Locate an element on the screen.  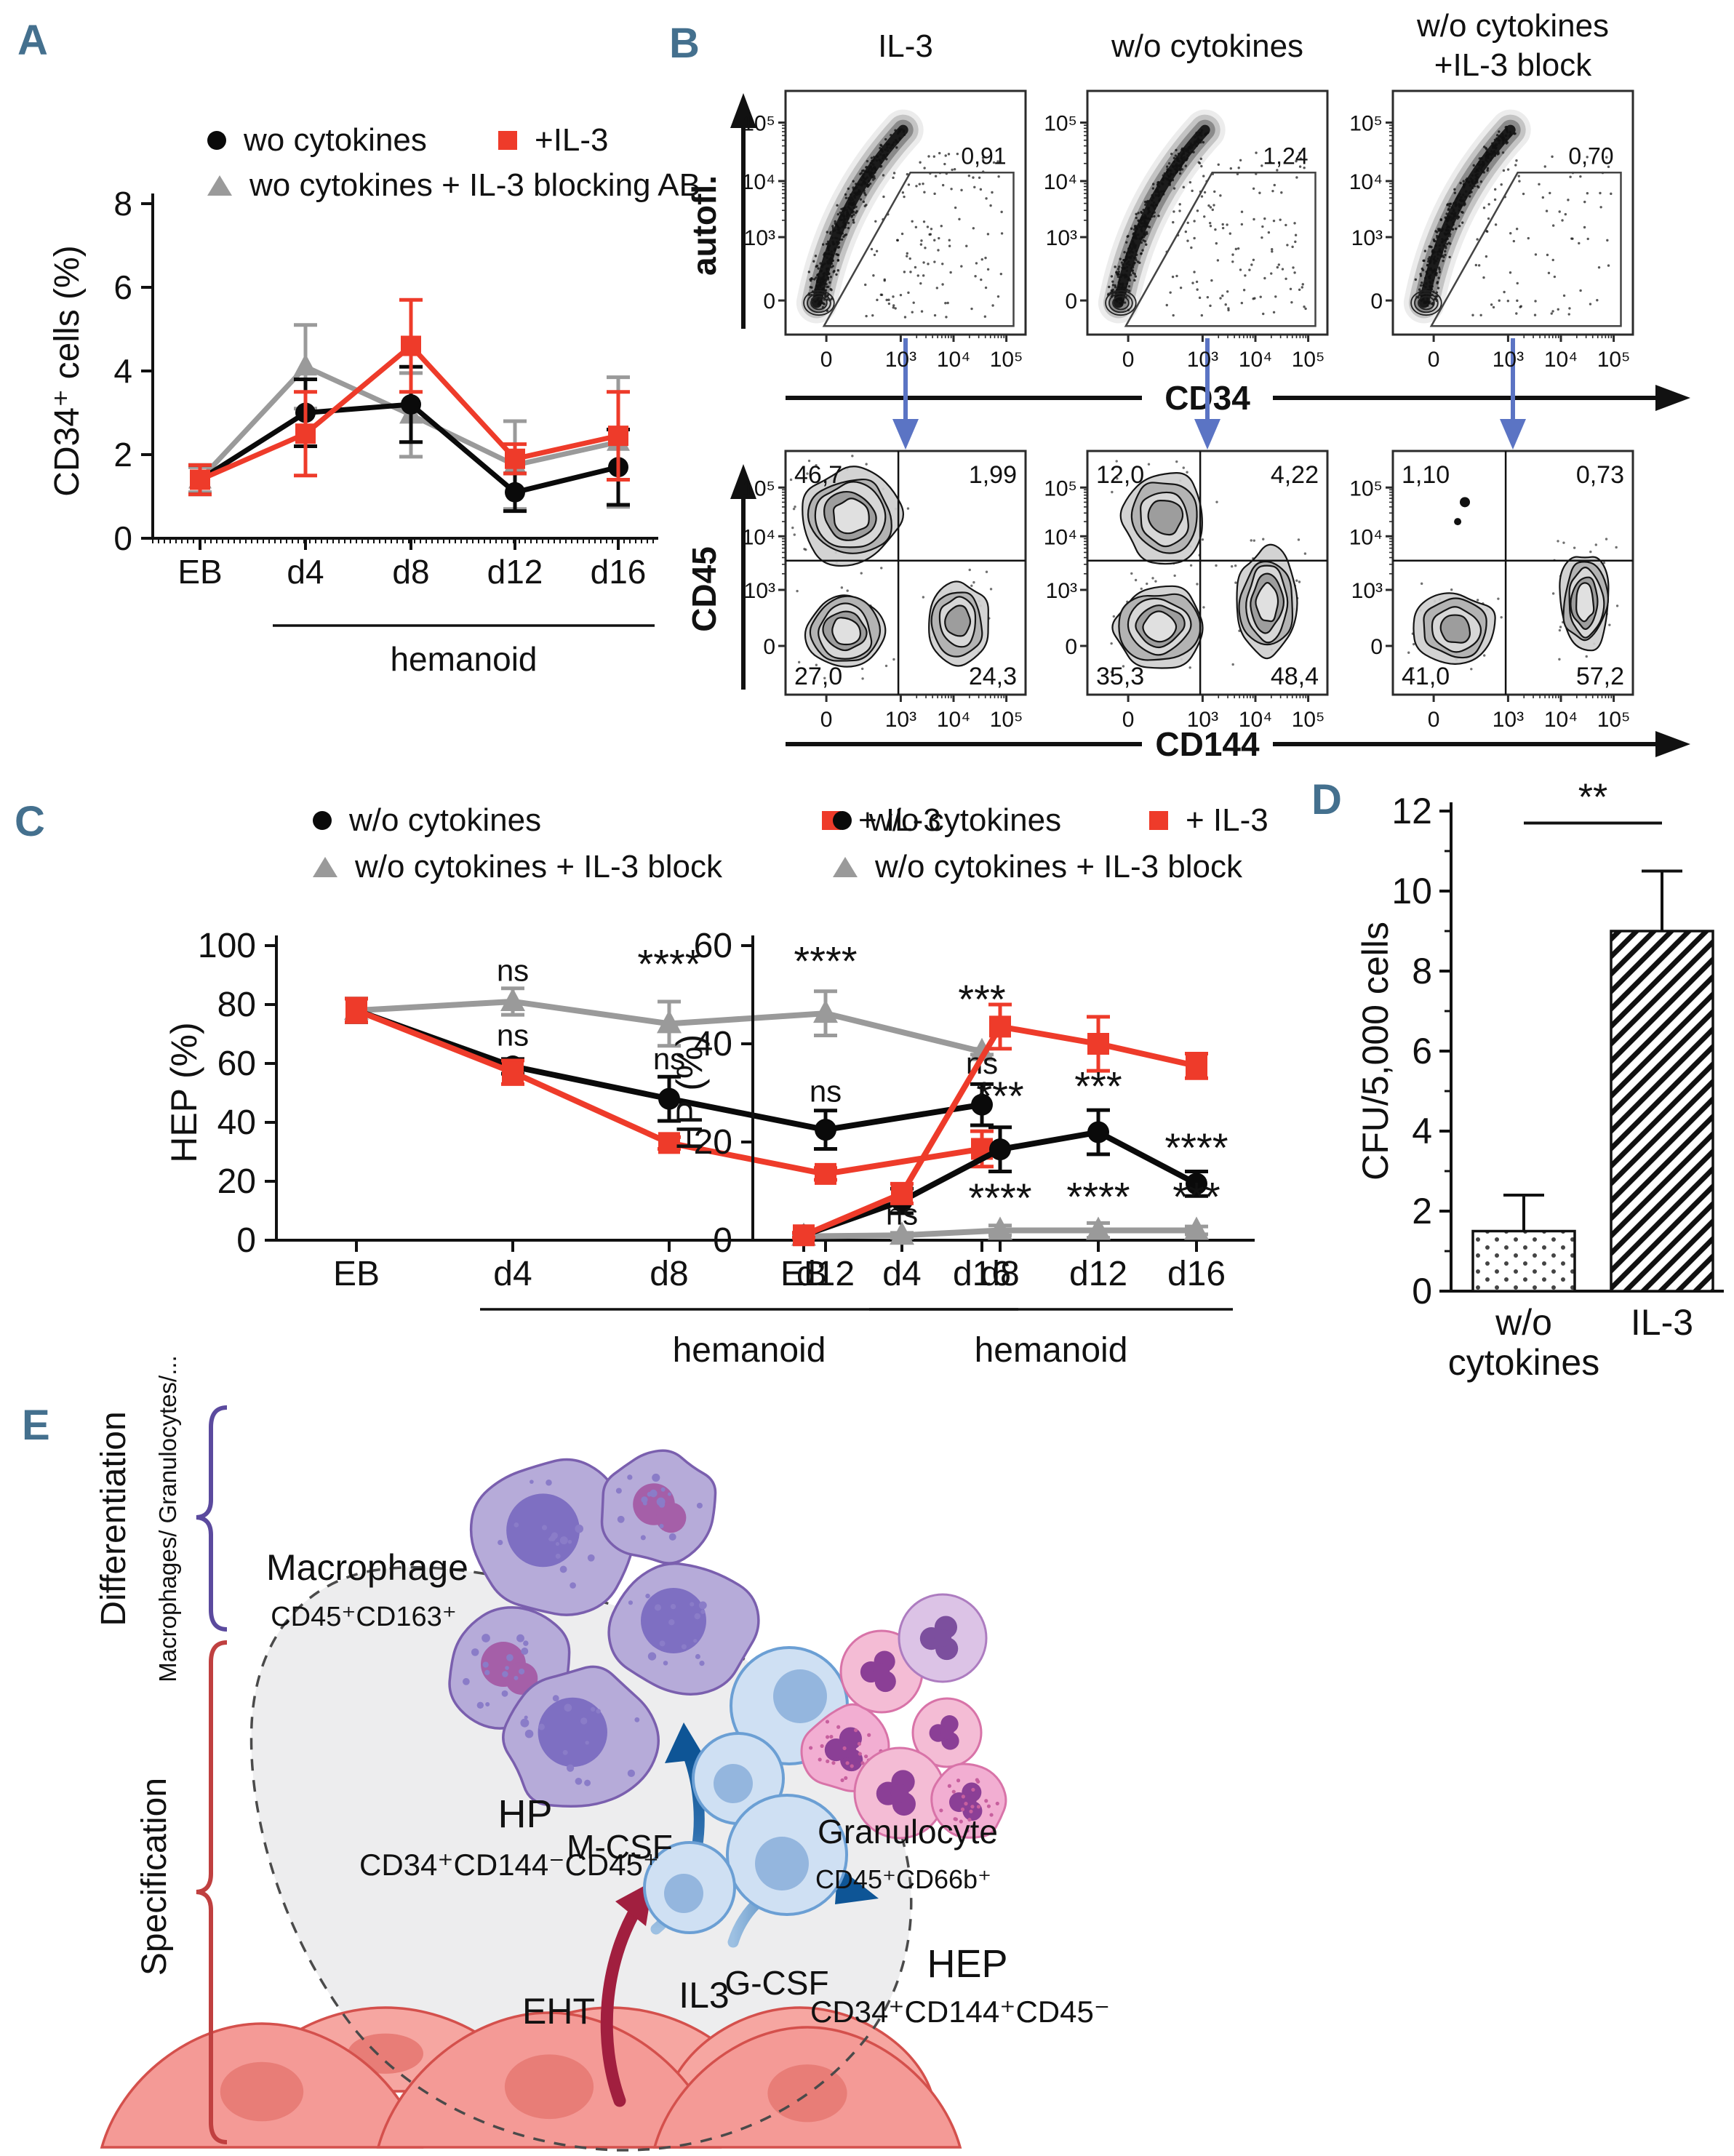
quadrant-percentage: 35,3 is located at coordinates (1120, 677).